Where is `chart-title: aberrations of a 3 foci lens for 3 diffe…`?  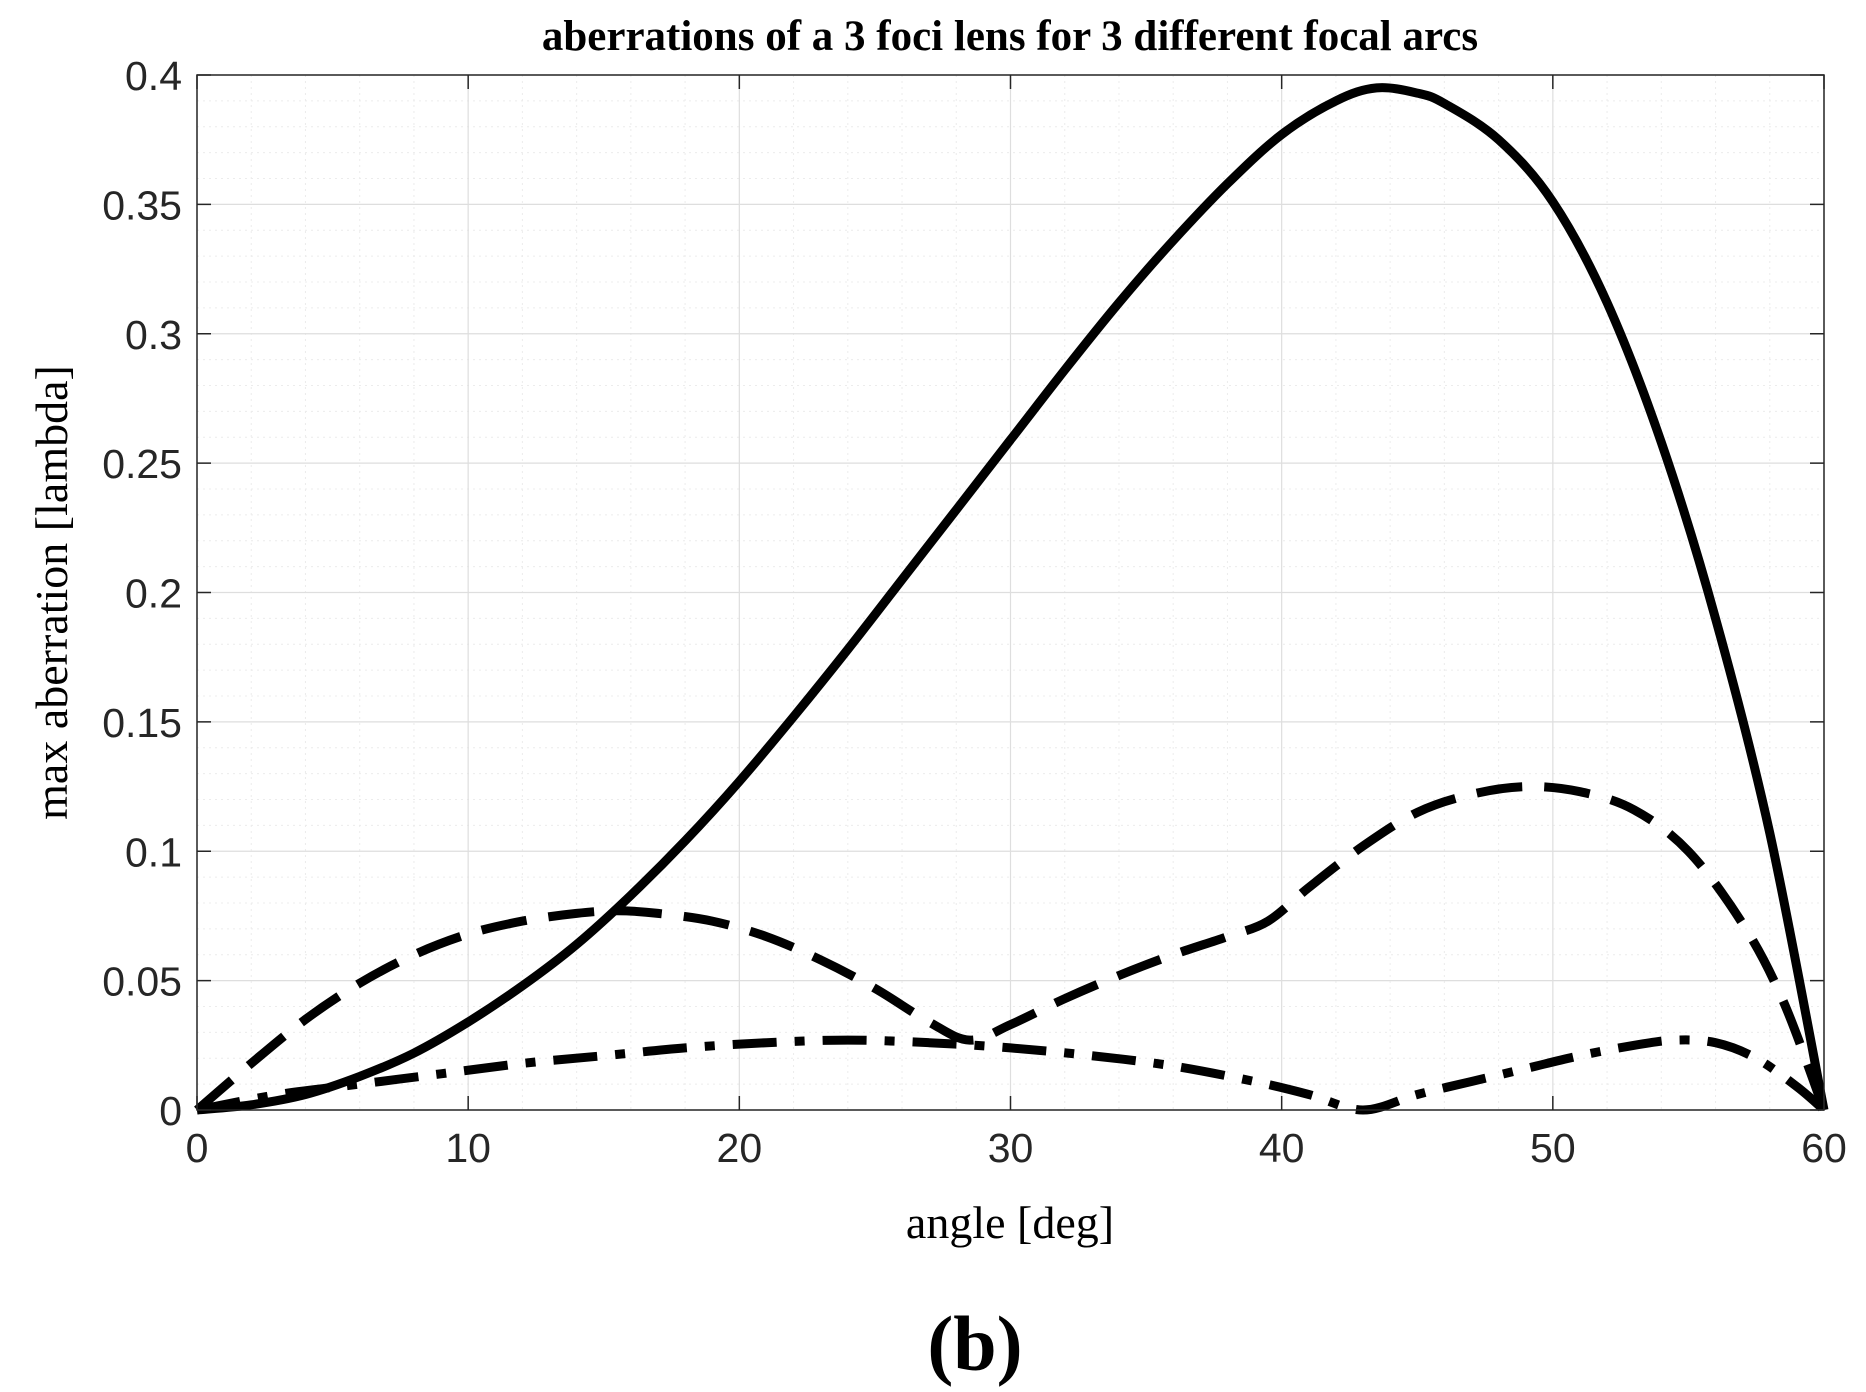
chart-title: aberrations of a 3 foci lens for 3 diffe… is located at coordinates (1010, 36).